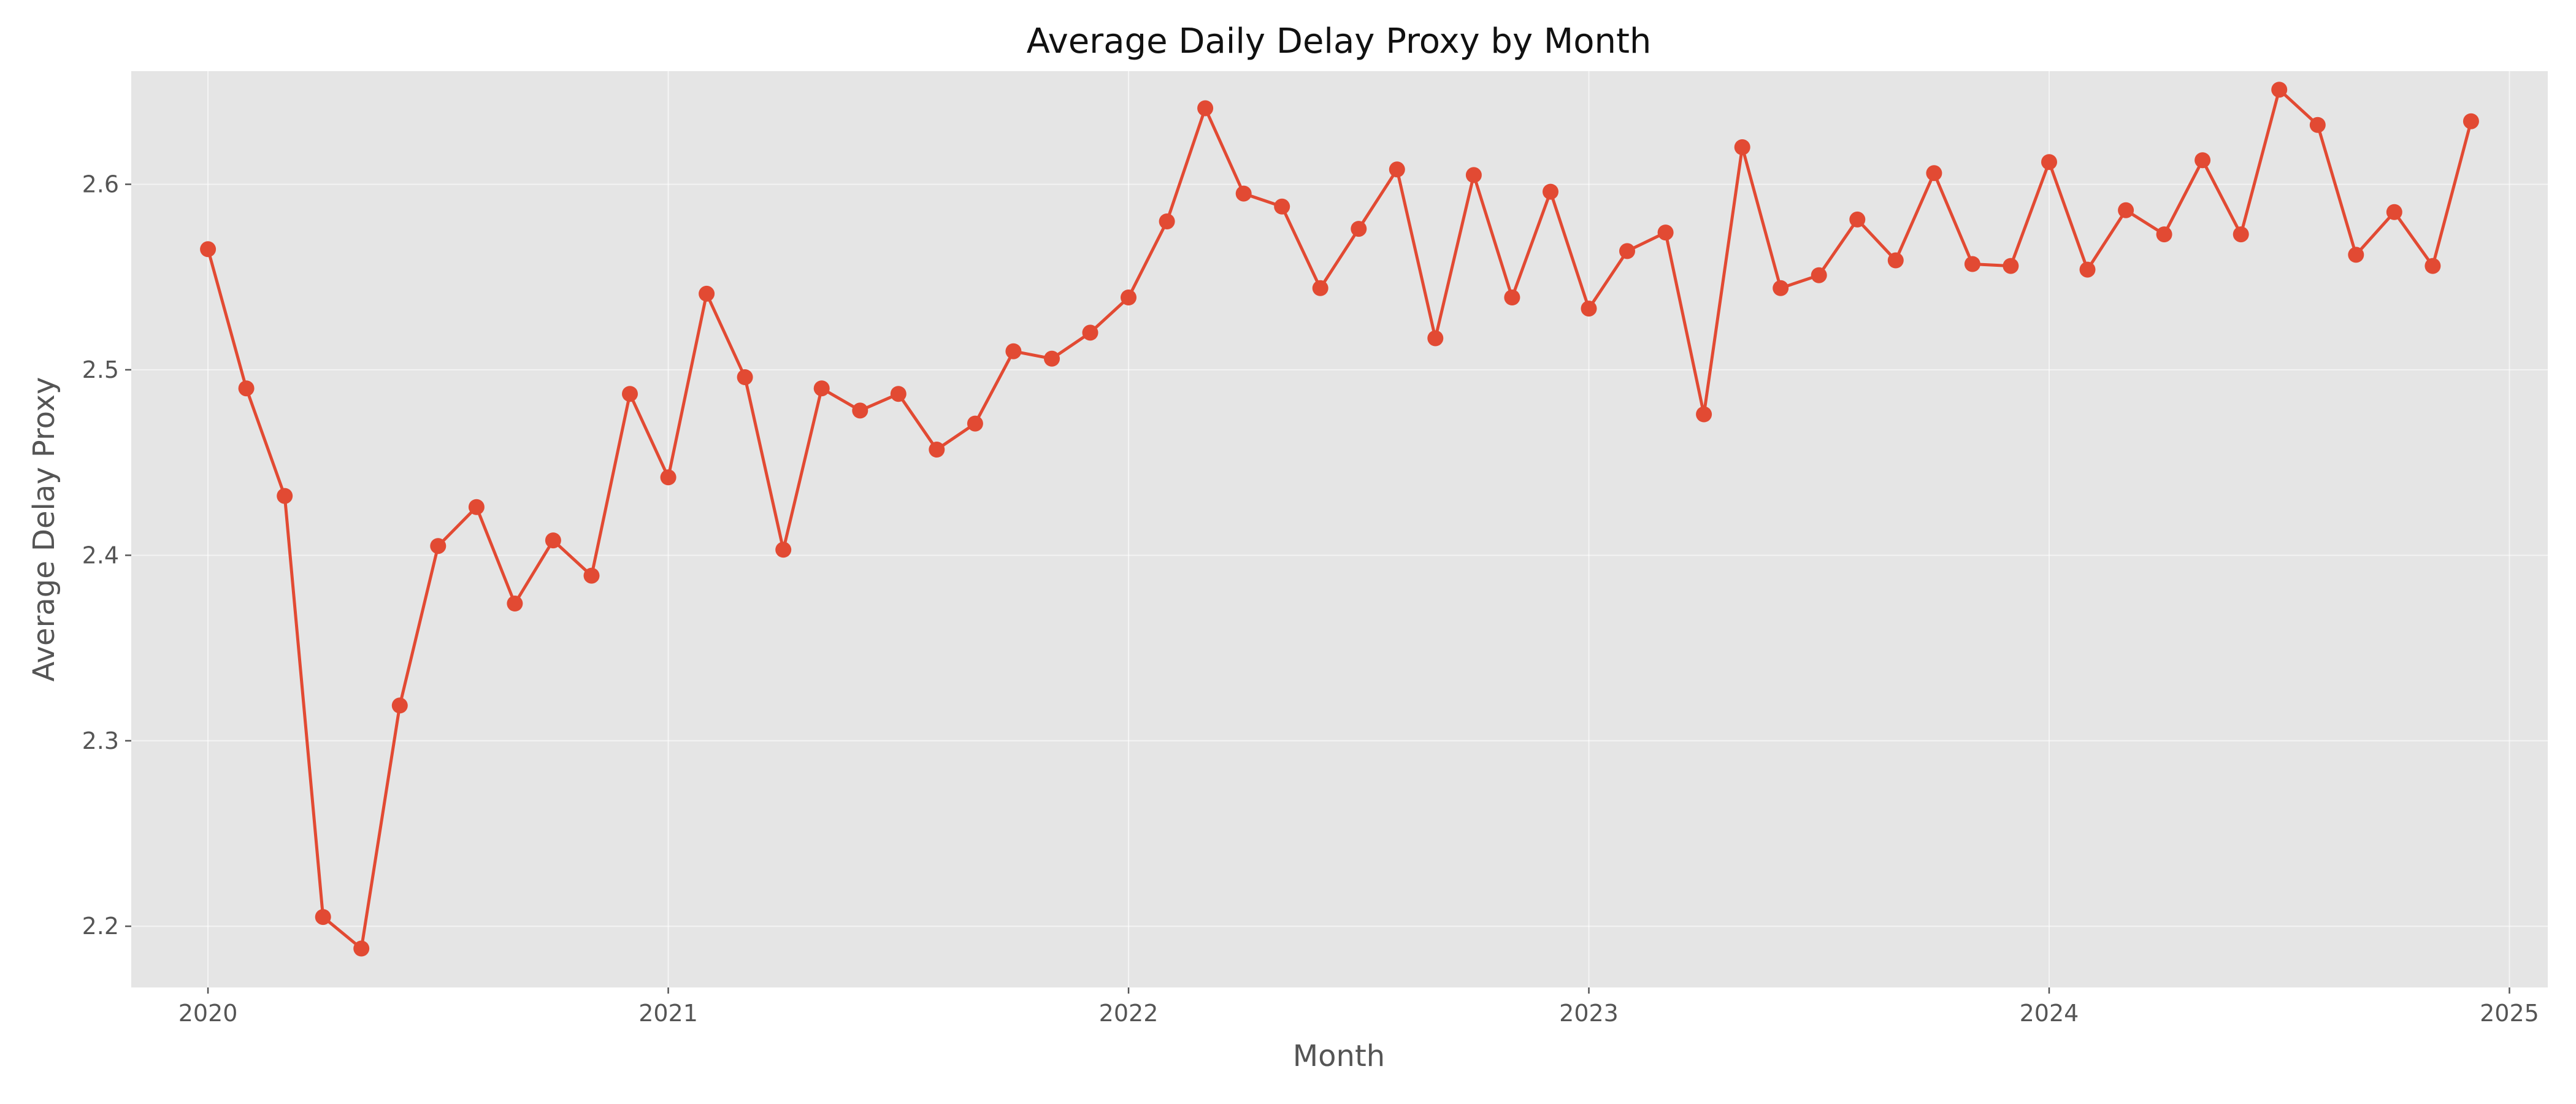 Image resolution: width=2576 pixels, height=1104 pixels. I want to click on x-axis-label: Month, so click(1339, 1056).